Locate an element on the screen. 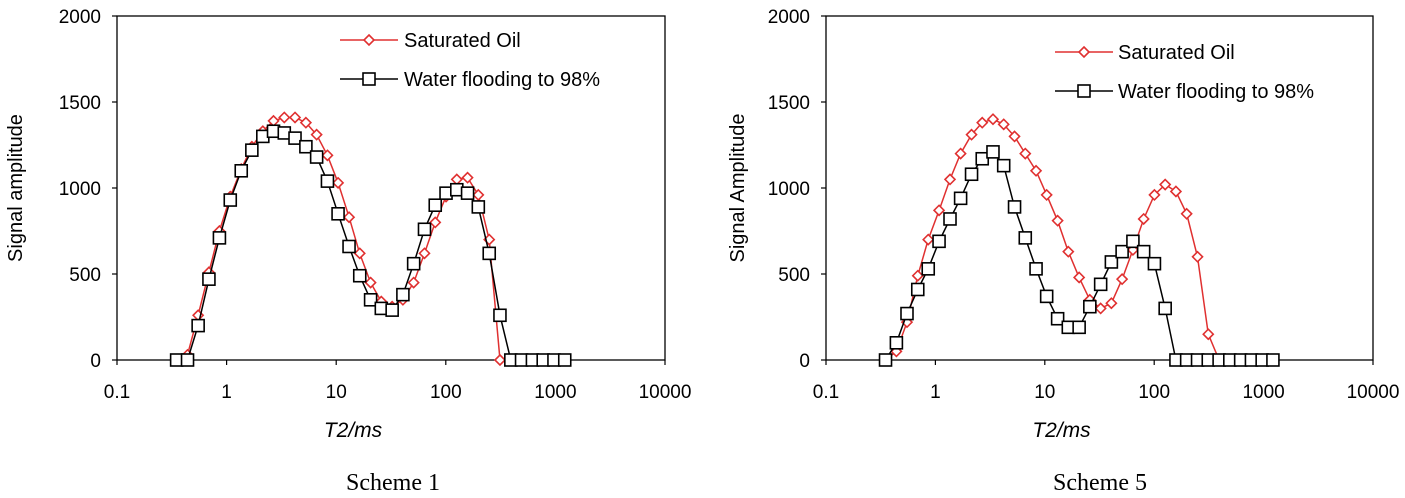 Image resolution: width=1405 pixels, height=498 pixels. x-axis-label: T2/ms is located at coordinates (353, 430).